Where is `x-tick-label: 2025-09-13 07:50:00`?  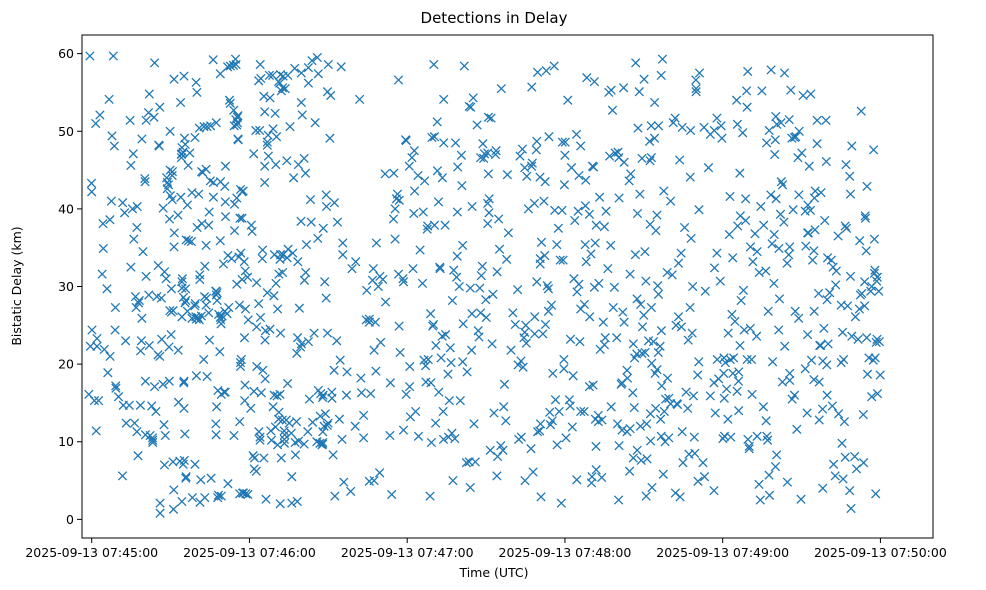 x-tick-label: 2025-09-13 07:50:00 is located at coordinates (880, 552).